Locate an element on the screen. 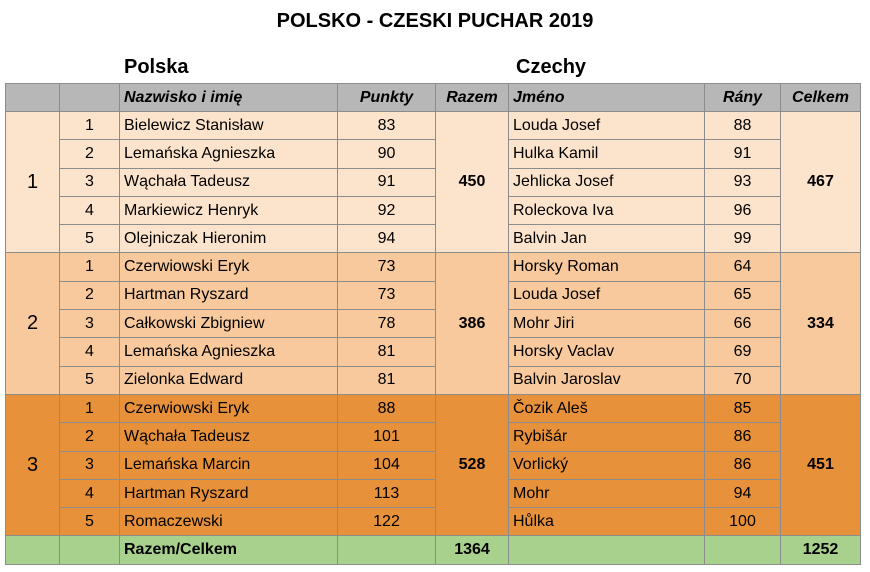  cz-group-sum: 334 is located at coordinates (820, 323).